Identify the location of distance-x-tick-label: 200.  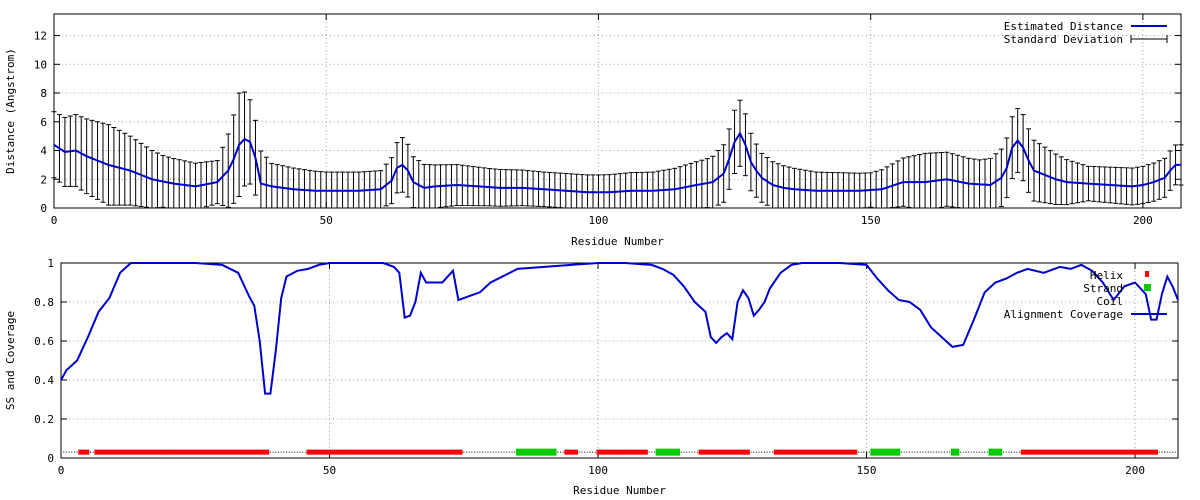
(1143, 220).